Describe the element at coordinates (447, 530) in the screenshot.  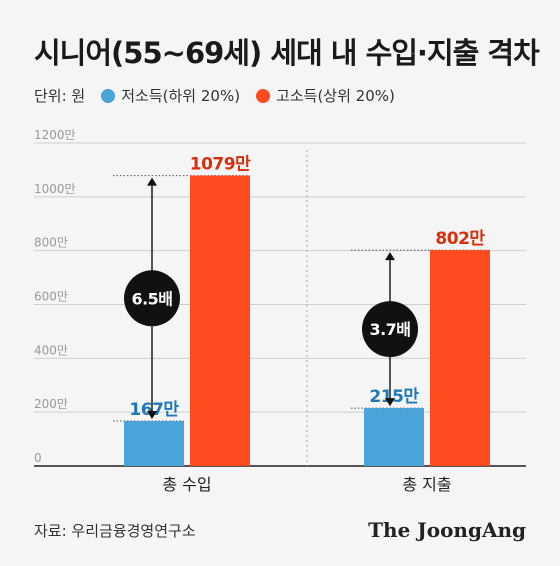
I see `brand-logo: The JoongAng` at that location.